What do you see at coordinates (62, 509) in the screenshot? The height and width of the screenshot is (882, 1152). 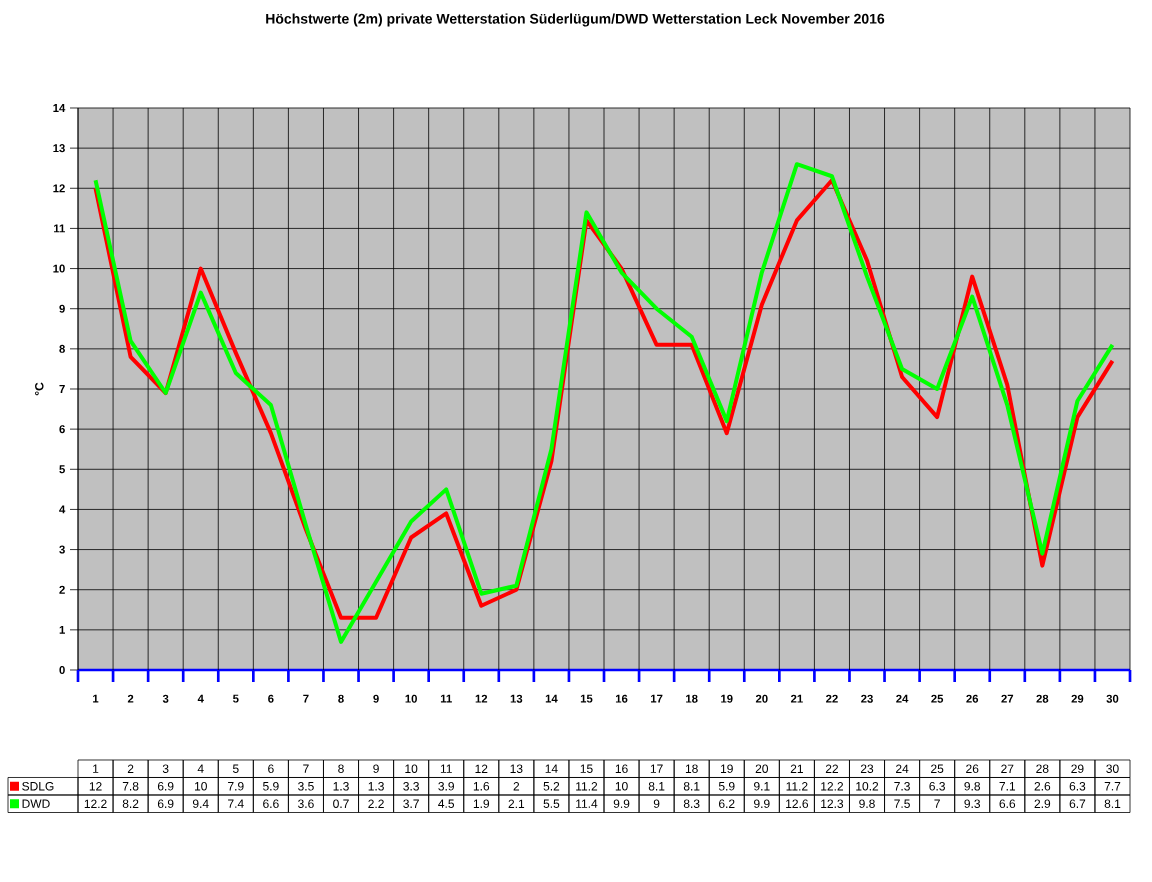 I see `y-tick-label: 4` at bounding box center [62, 509].